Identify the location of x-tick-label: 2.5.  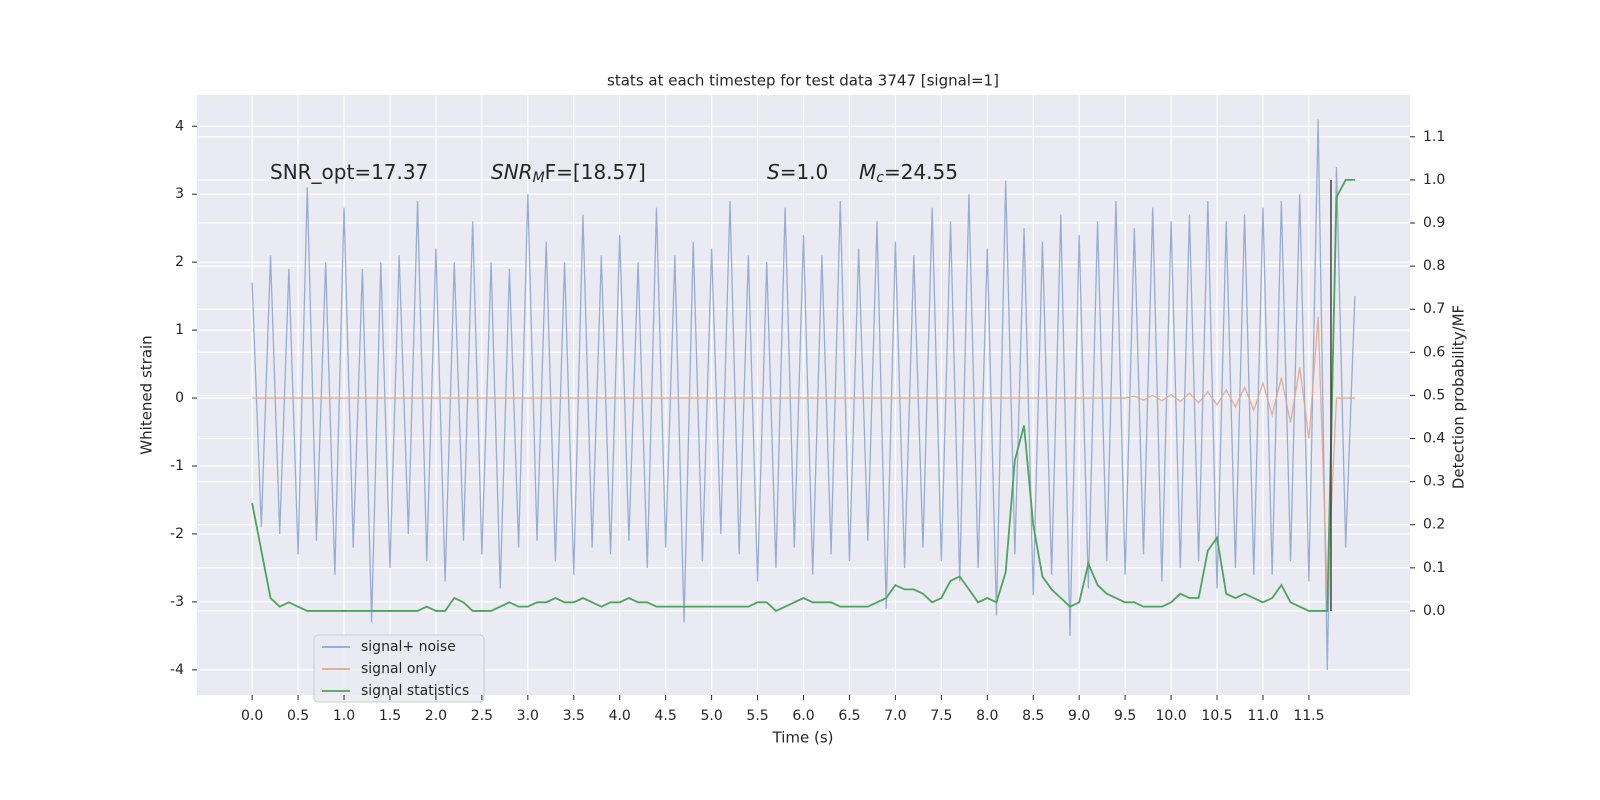
(482, 716).